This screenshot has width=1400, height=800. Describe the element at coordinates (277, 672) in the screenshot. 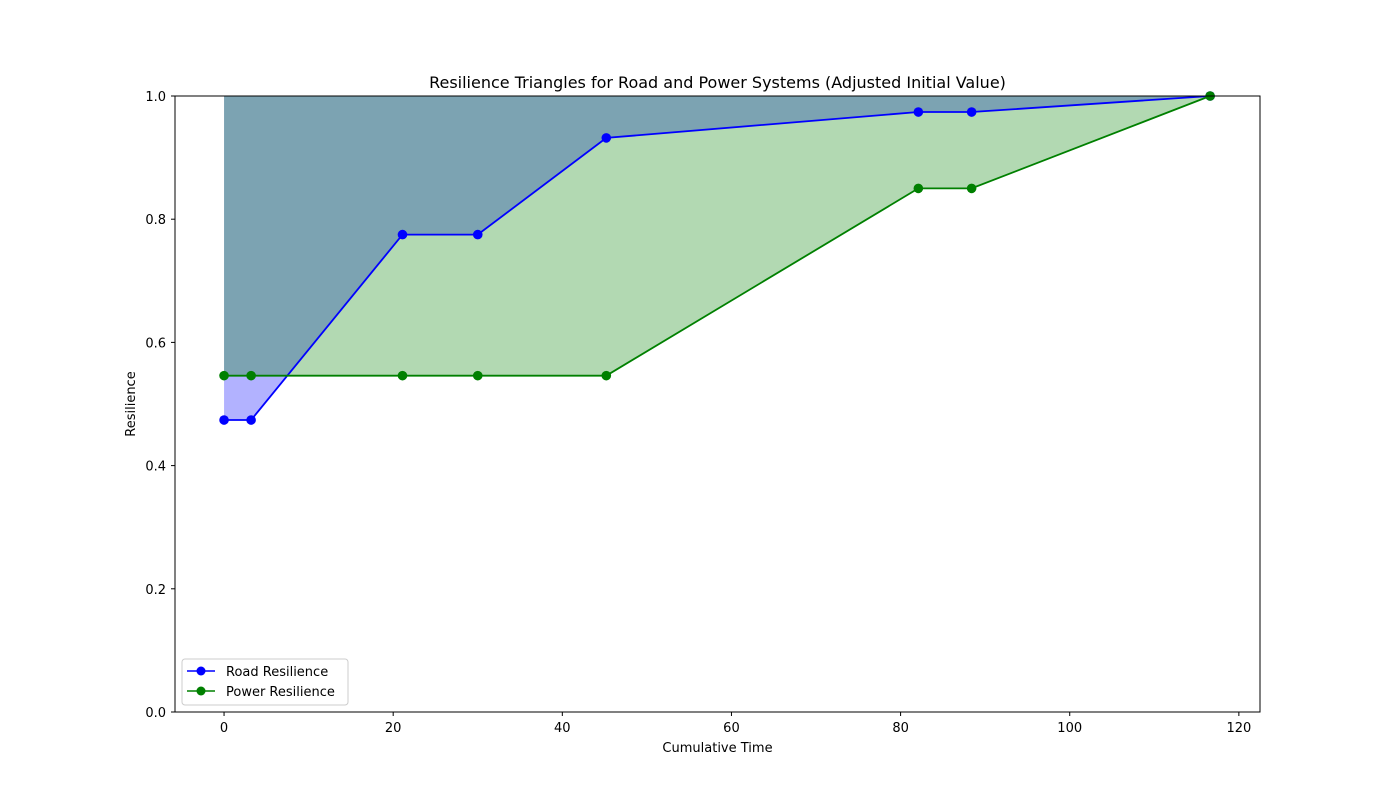

I see `legend-road-label: Road Resilience` at that location.